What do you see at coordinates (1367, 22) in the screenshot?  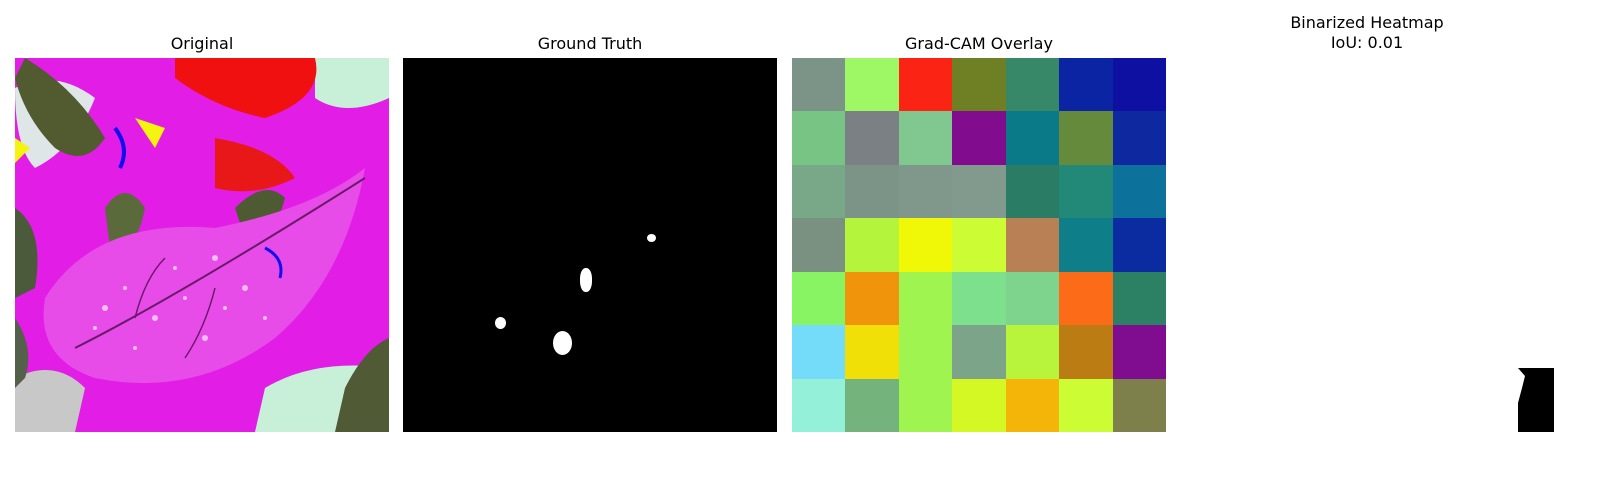 I see `binarized-title-line1: Binarized Heatmap` at bounding box center [1367, 22].